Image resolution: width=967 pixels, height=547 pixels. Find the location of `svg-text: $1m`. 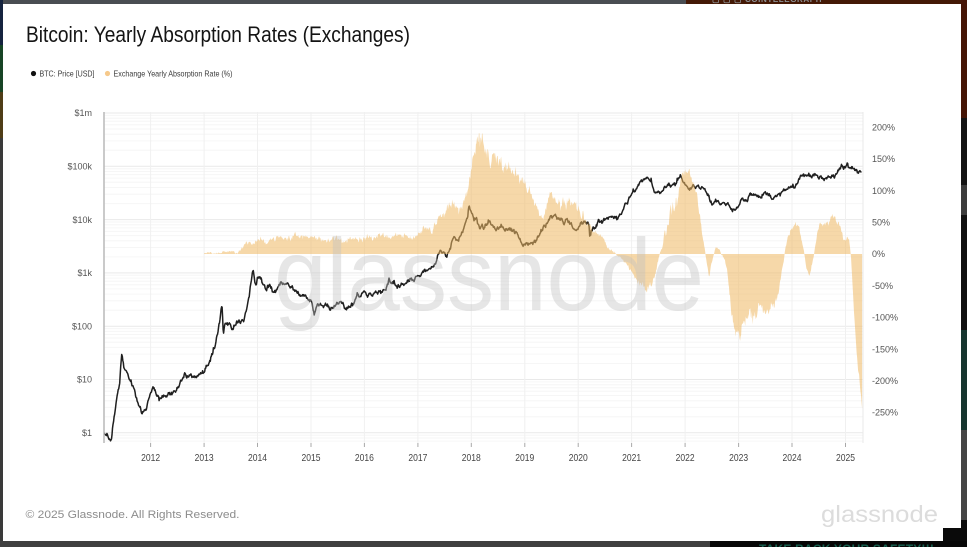

svg-text: $1m is located at coordinates (83, 113).